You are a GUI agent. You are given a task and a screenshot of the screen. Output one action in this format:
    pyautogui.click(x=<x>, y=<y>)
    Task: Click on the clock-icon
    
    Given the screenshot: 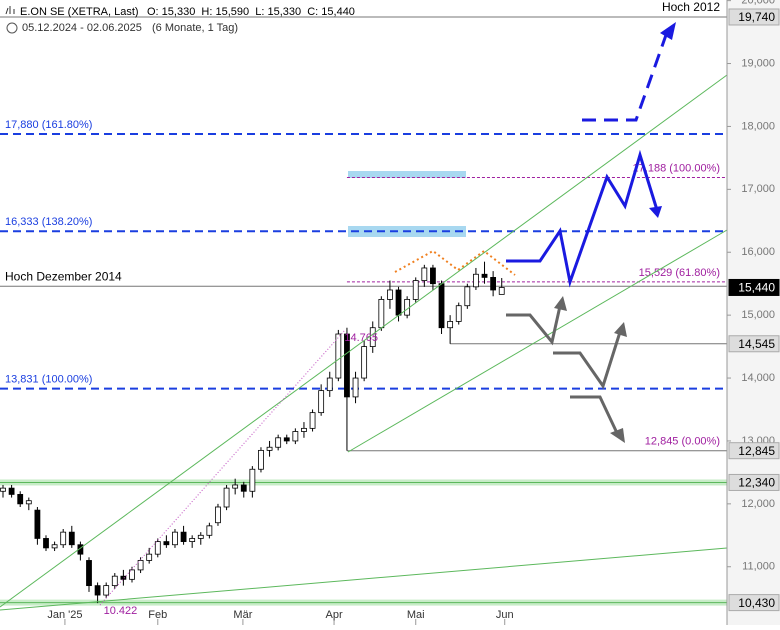 What is the action you would take?
    pyautogui.click(x=12, y=28)
    